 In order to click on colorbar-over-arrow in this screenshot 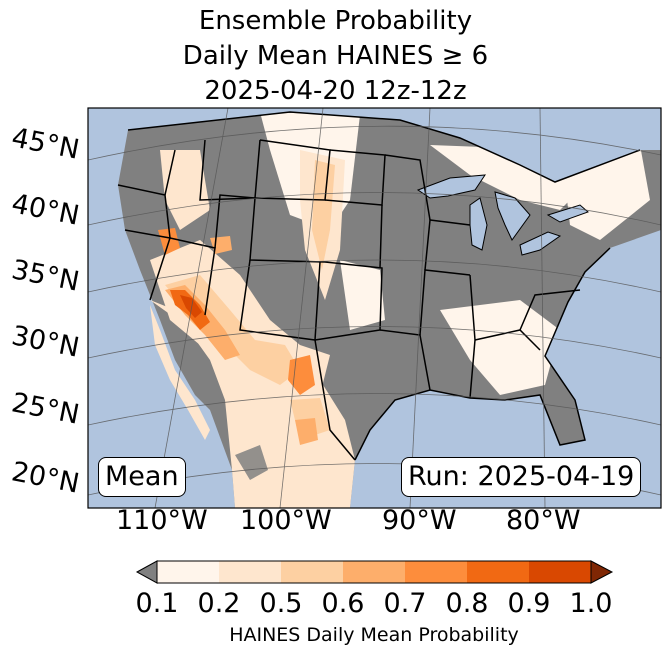, I will do `click(602, 572)`.